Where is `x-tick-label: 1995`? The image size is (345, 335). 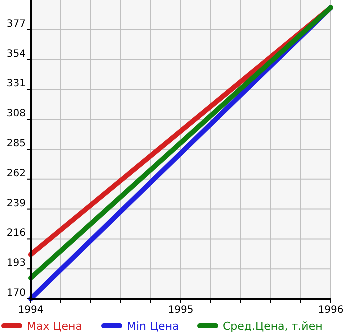 x-tick-label: 1995 is located at coordinates (181, 310).